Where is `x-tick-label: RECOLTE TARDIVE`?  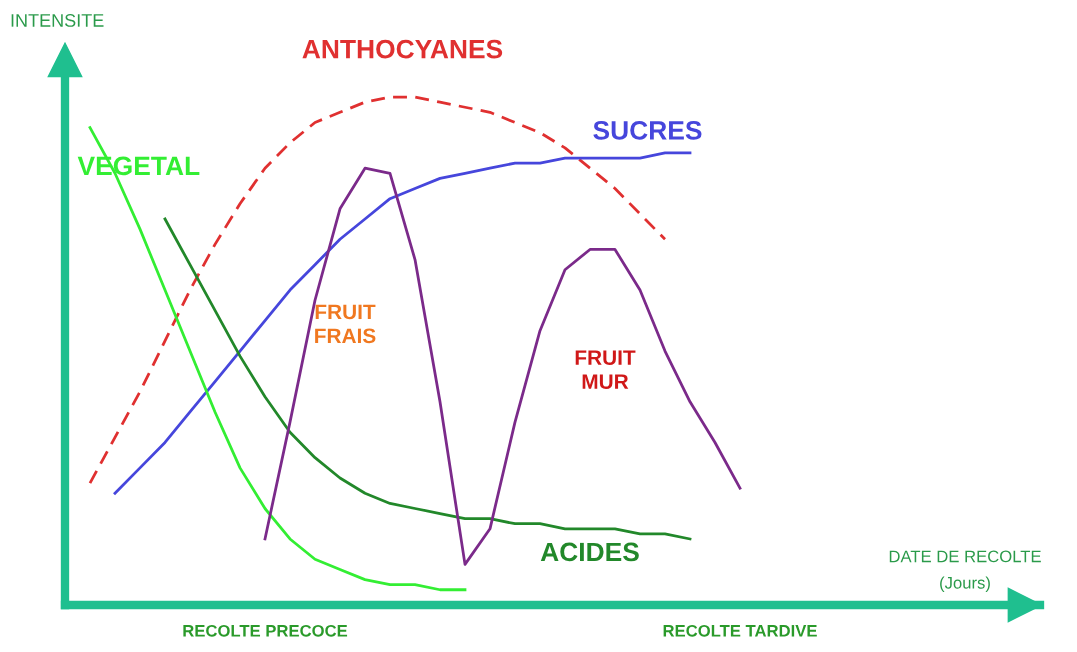 x-tick-label: RECOLTE TARDIVE is located at coordinates (740, 630).